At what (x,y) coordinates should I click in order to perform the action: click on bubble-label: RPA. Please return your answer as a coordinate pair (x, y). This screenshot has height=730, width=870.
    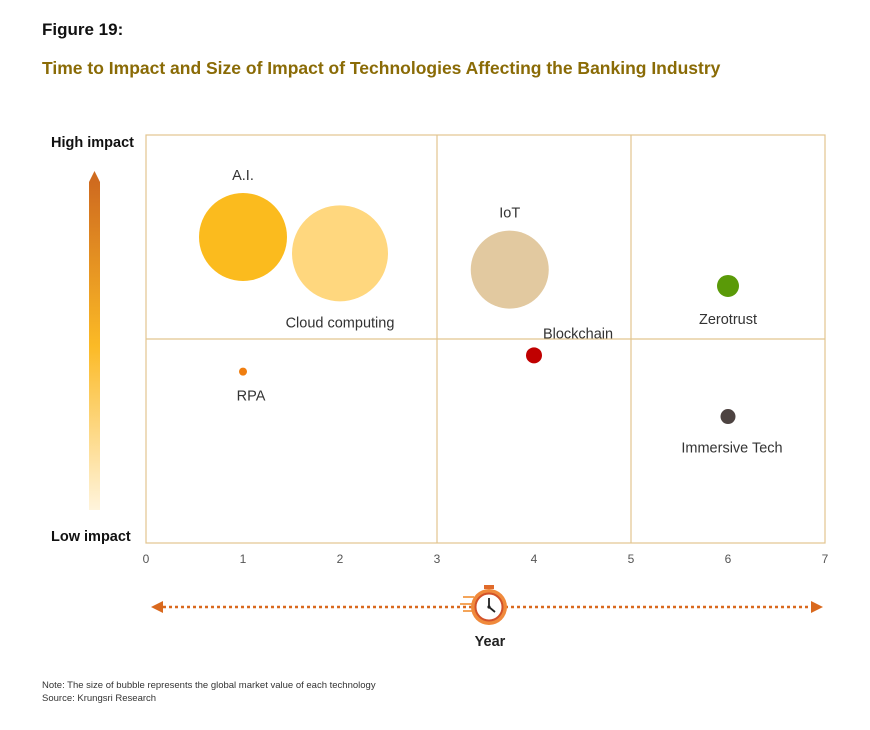
    Looking at the image, I should click on (251, 397).